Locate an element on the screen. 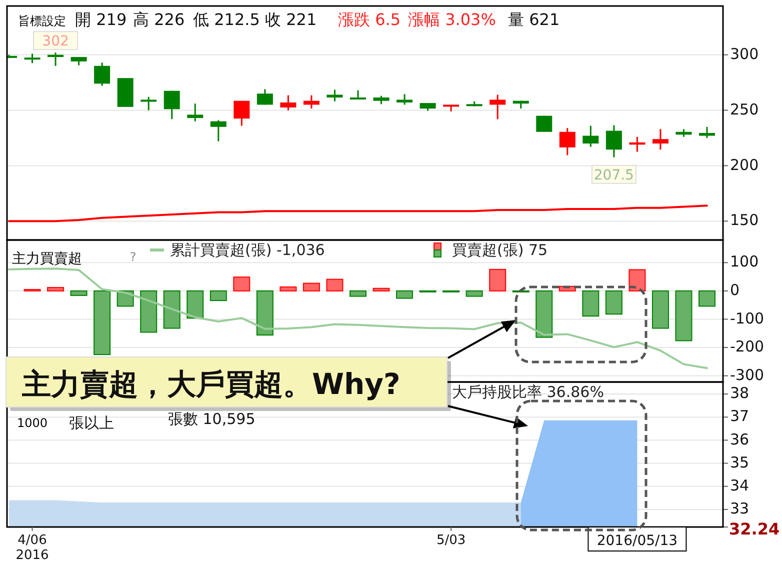 This screenshot has width=782, height=563. annotation: 漲幅 3.03% is located at coordinates (452, 19).